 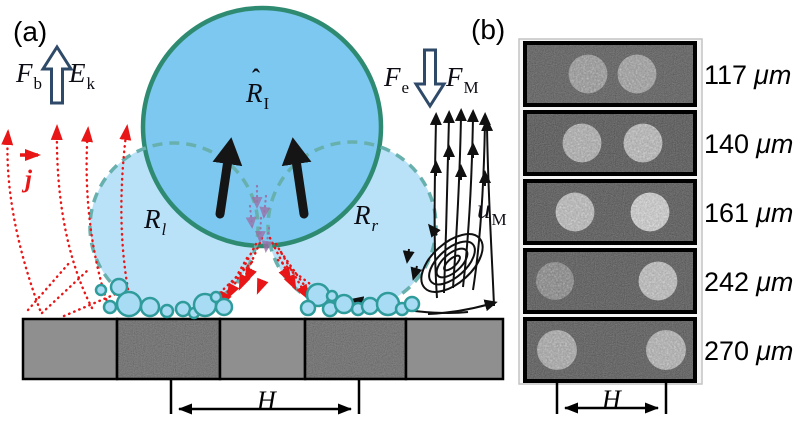 I want to click on interface-radius-label: ˆ RI, so click(x=258, y=89).